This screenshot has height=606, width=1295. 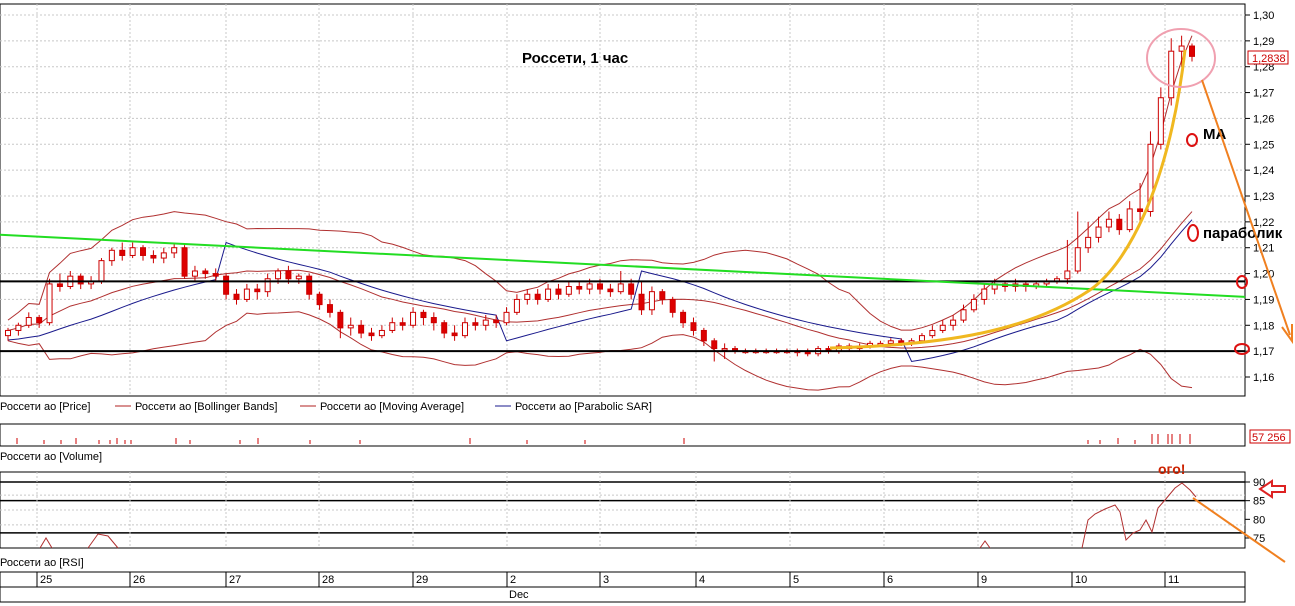 What do you see at coordinates (1259, 502) in the screenshot?
I see `rsi-tick-label: 85` at bounding box center [1259, 502].